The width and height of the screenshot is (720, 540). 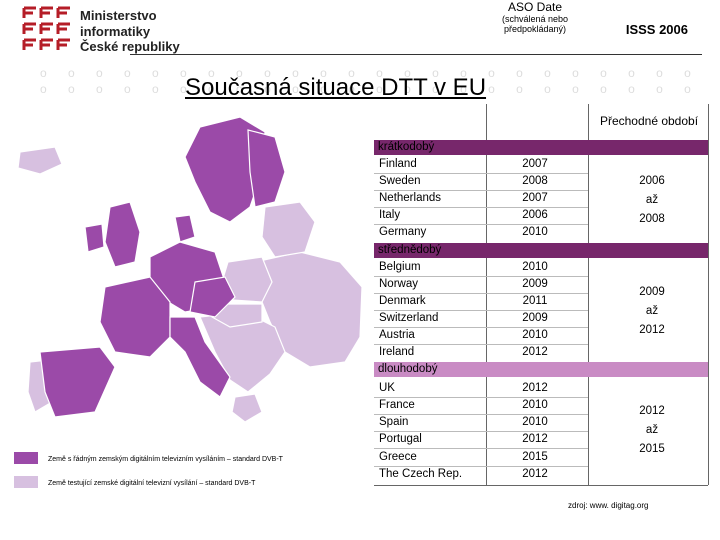 I want to click on map-region-czech-austria, so click(x=212, y=297).